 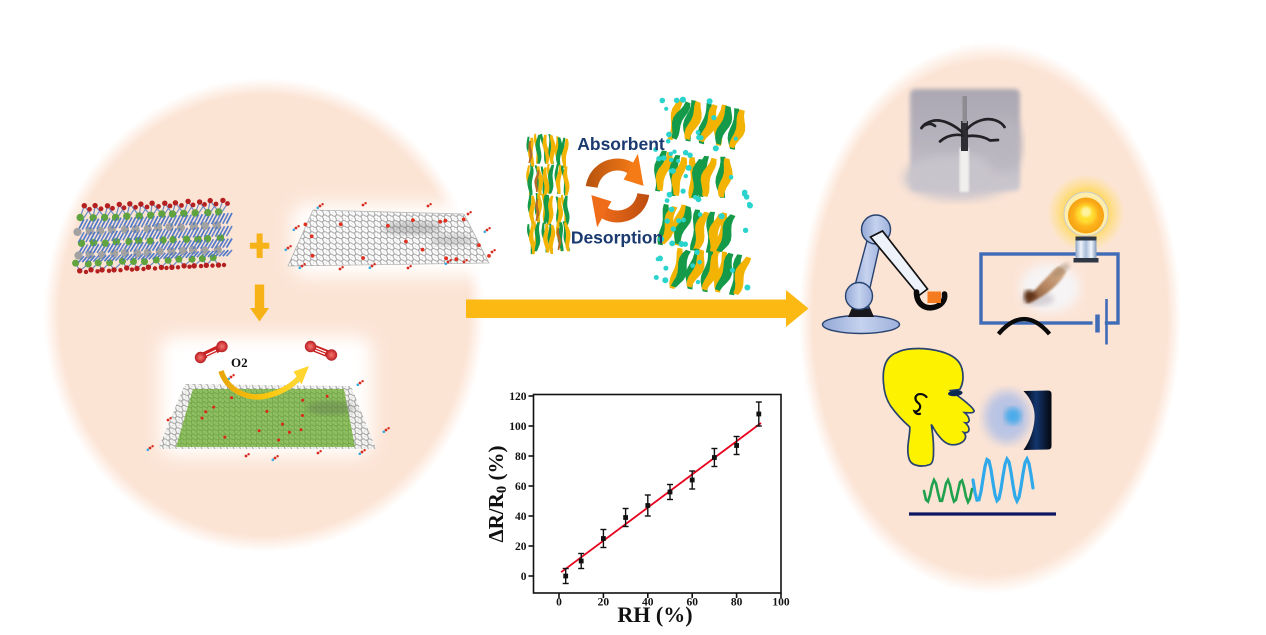 What do you see at coordinates (654, 614) in the screenshot?
I see `svg-text: RH (%)` at bounding box center [654, 614].